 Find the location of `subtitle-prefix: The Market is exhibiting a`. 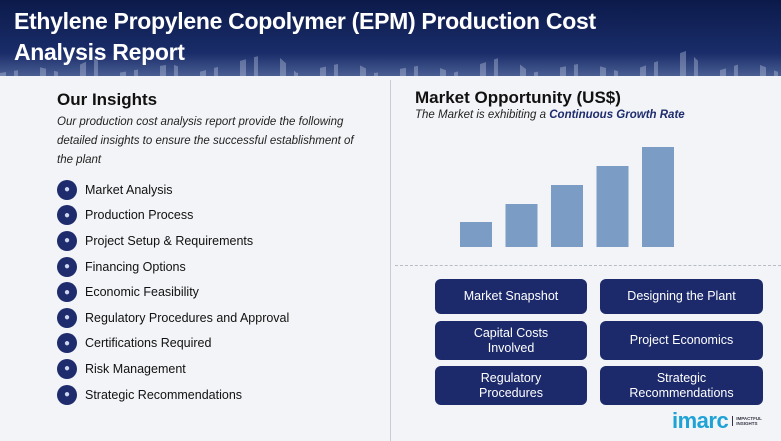

subtitle-prefix: The Market is exhibiting a is located at coordinates (482, 115).